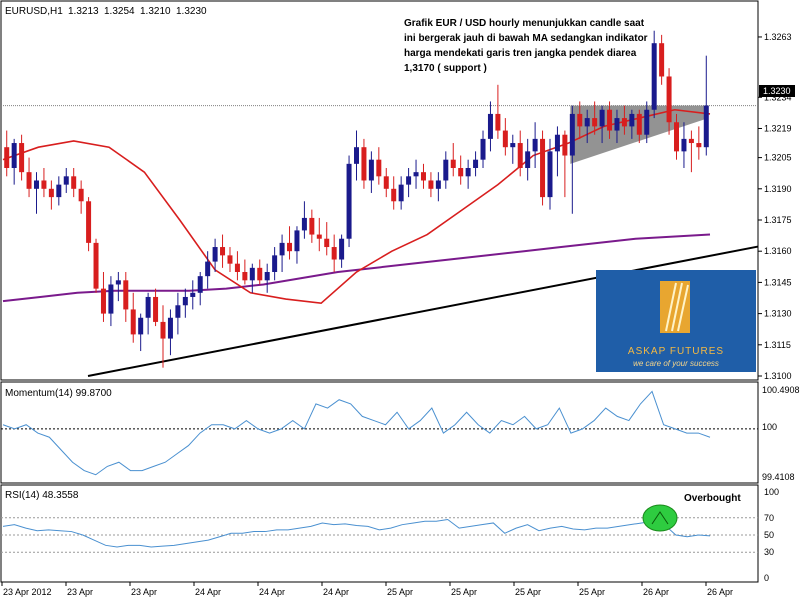 Image resolution: width=800 pixels, height=600 pixels. Describe the element at coordinates (769, 535) in the screenshot. I see `rsi-tick-label: 50` at that location.